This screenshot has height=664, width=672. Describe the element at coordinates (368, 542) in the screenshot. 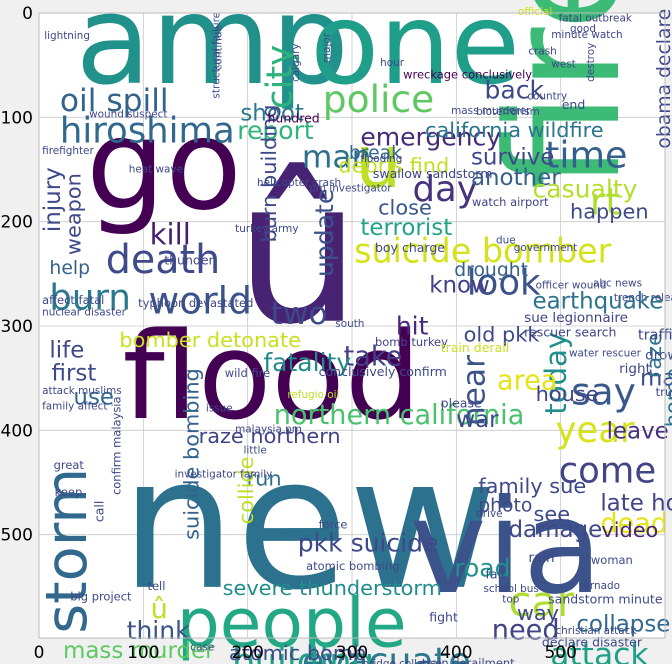

I see `word-pkk-suicide: pkk suicide` at that location.